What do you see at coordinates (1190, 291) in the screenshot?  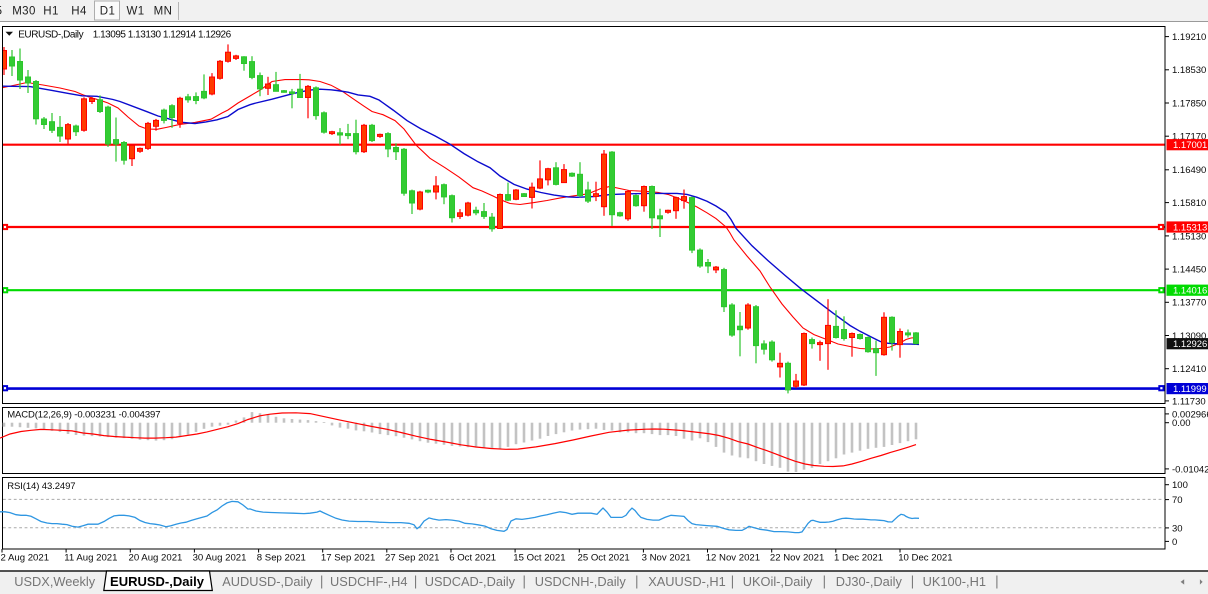 I see `svg-text: 1.14016` at bounding box center [1190, 291].